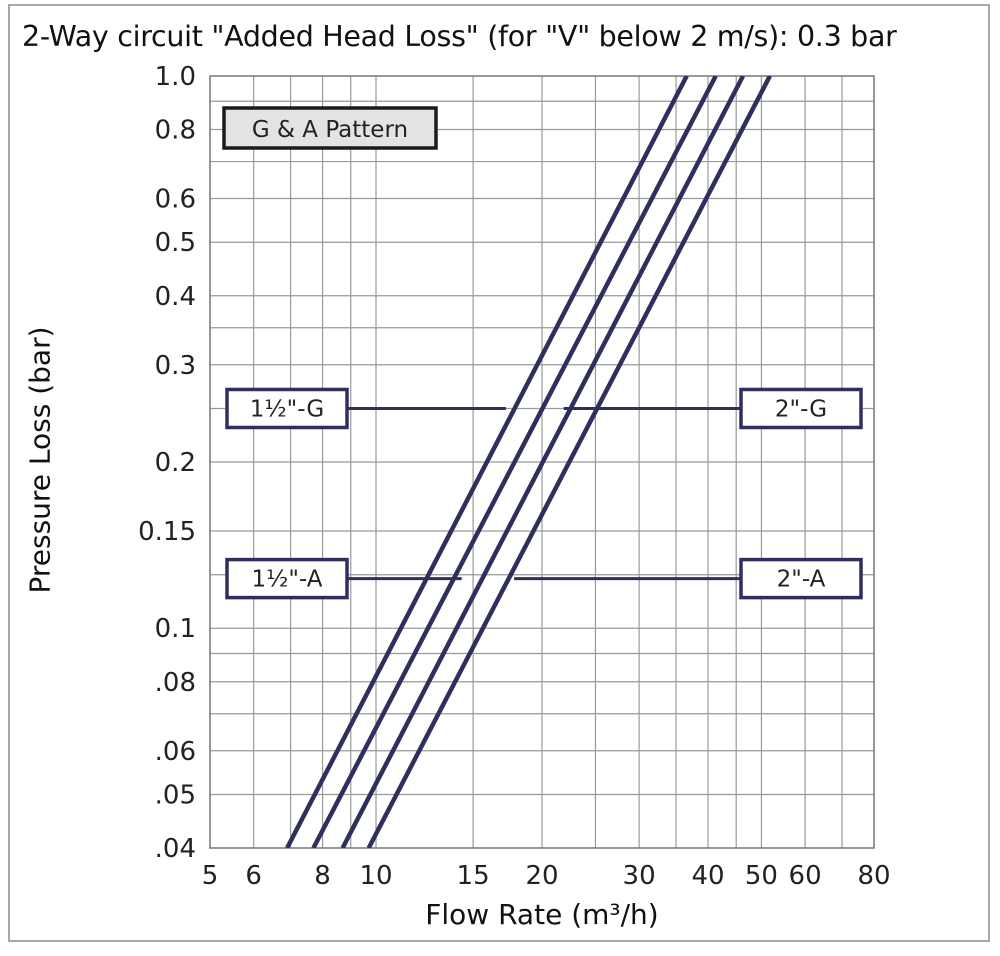 This screenshot has height=956, width=1000. What do you see at coordinates (541, 876) in the screenshot?
I see `x-tick-label: 20` at bounding box center [541, 876].